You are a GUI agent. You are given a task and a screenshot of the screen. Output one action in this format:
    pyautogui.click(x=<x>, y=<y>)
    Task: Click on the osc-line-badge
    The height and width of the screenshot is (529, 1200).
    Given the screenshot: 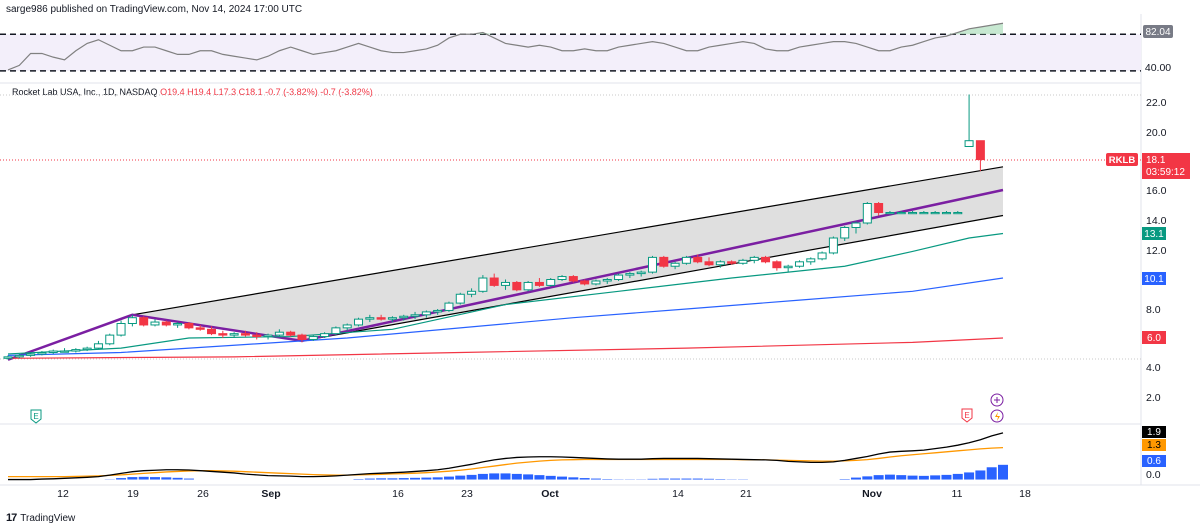 What is the action you would take?
    pyautogui.click(x=1154, y=432)
    